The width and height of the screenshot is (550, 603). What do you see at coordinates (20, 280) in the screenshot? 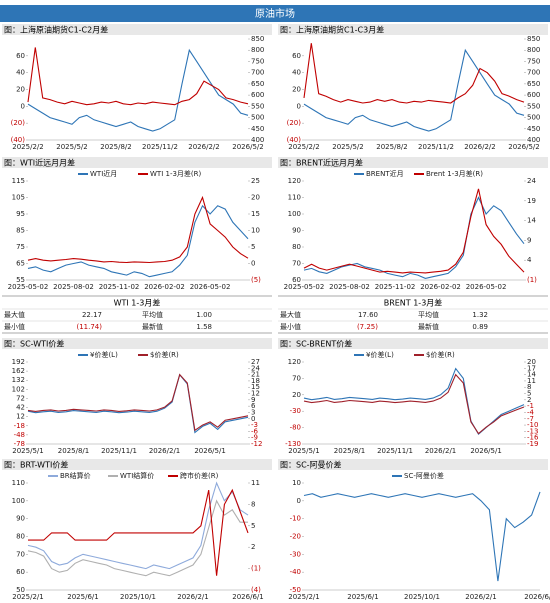
I see `y-tick-label: 55` at bounding box center [20, 280].